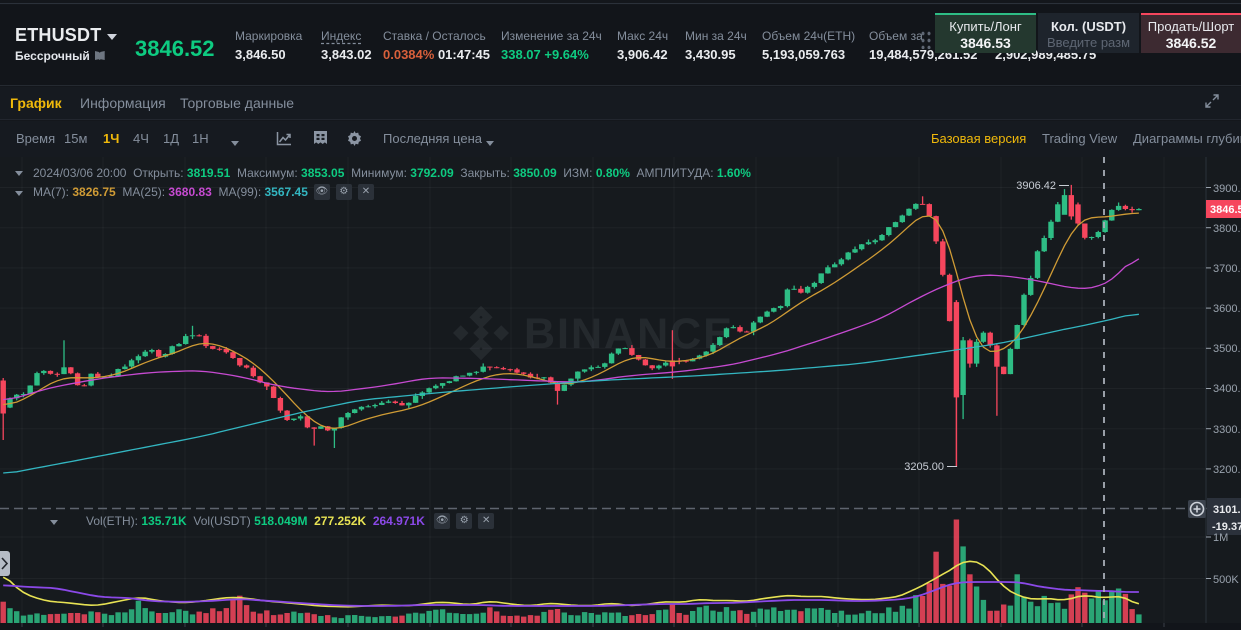 The image size is (1241, 630). I want to click on svg-text: -19.37%, so click(1226, 527).